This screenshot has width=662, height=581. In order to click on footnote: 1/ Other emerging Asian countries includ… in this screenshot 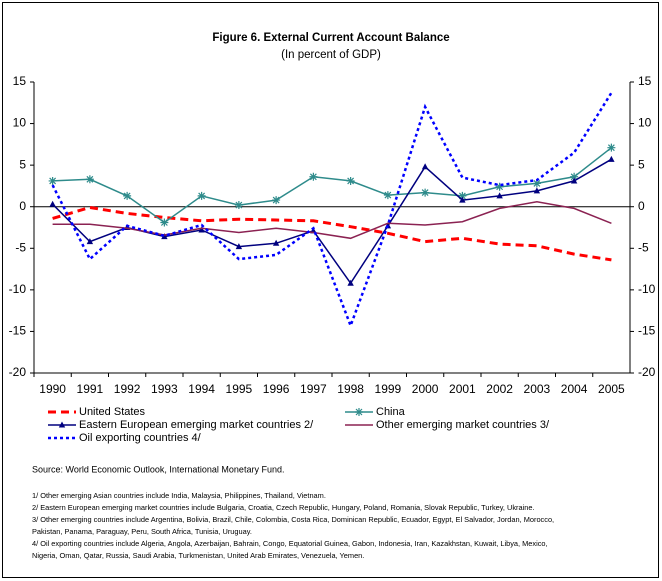, I will do `click(179, 495)`.